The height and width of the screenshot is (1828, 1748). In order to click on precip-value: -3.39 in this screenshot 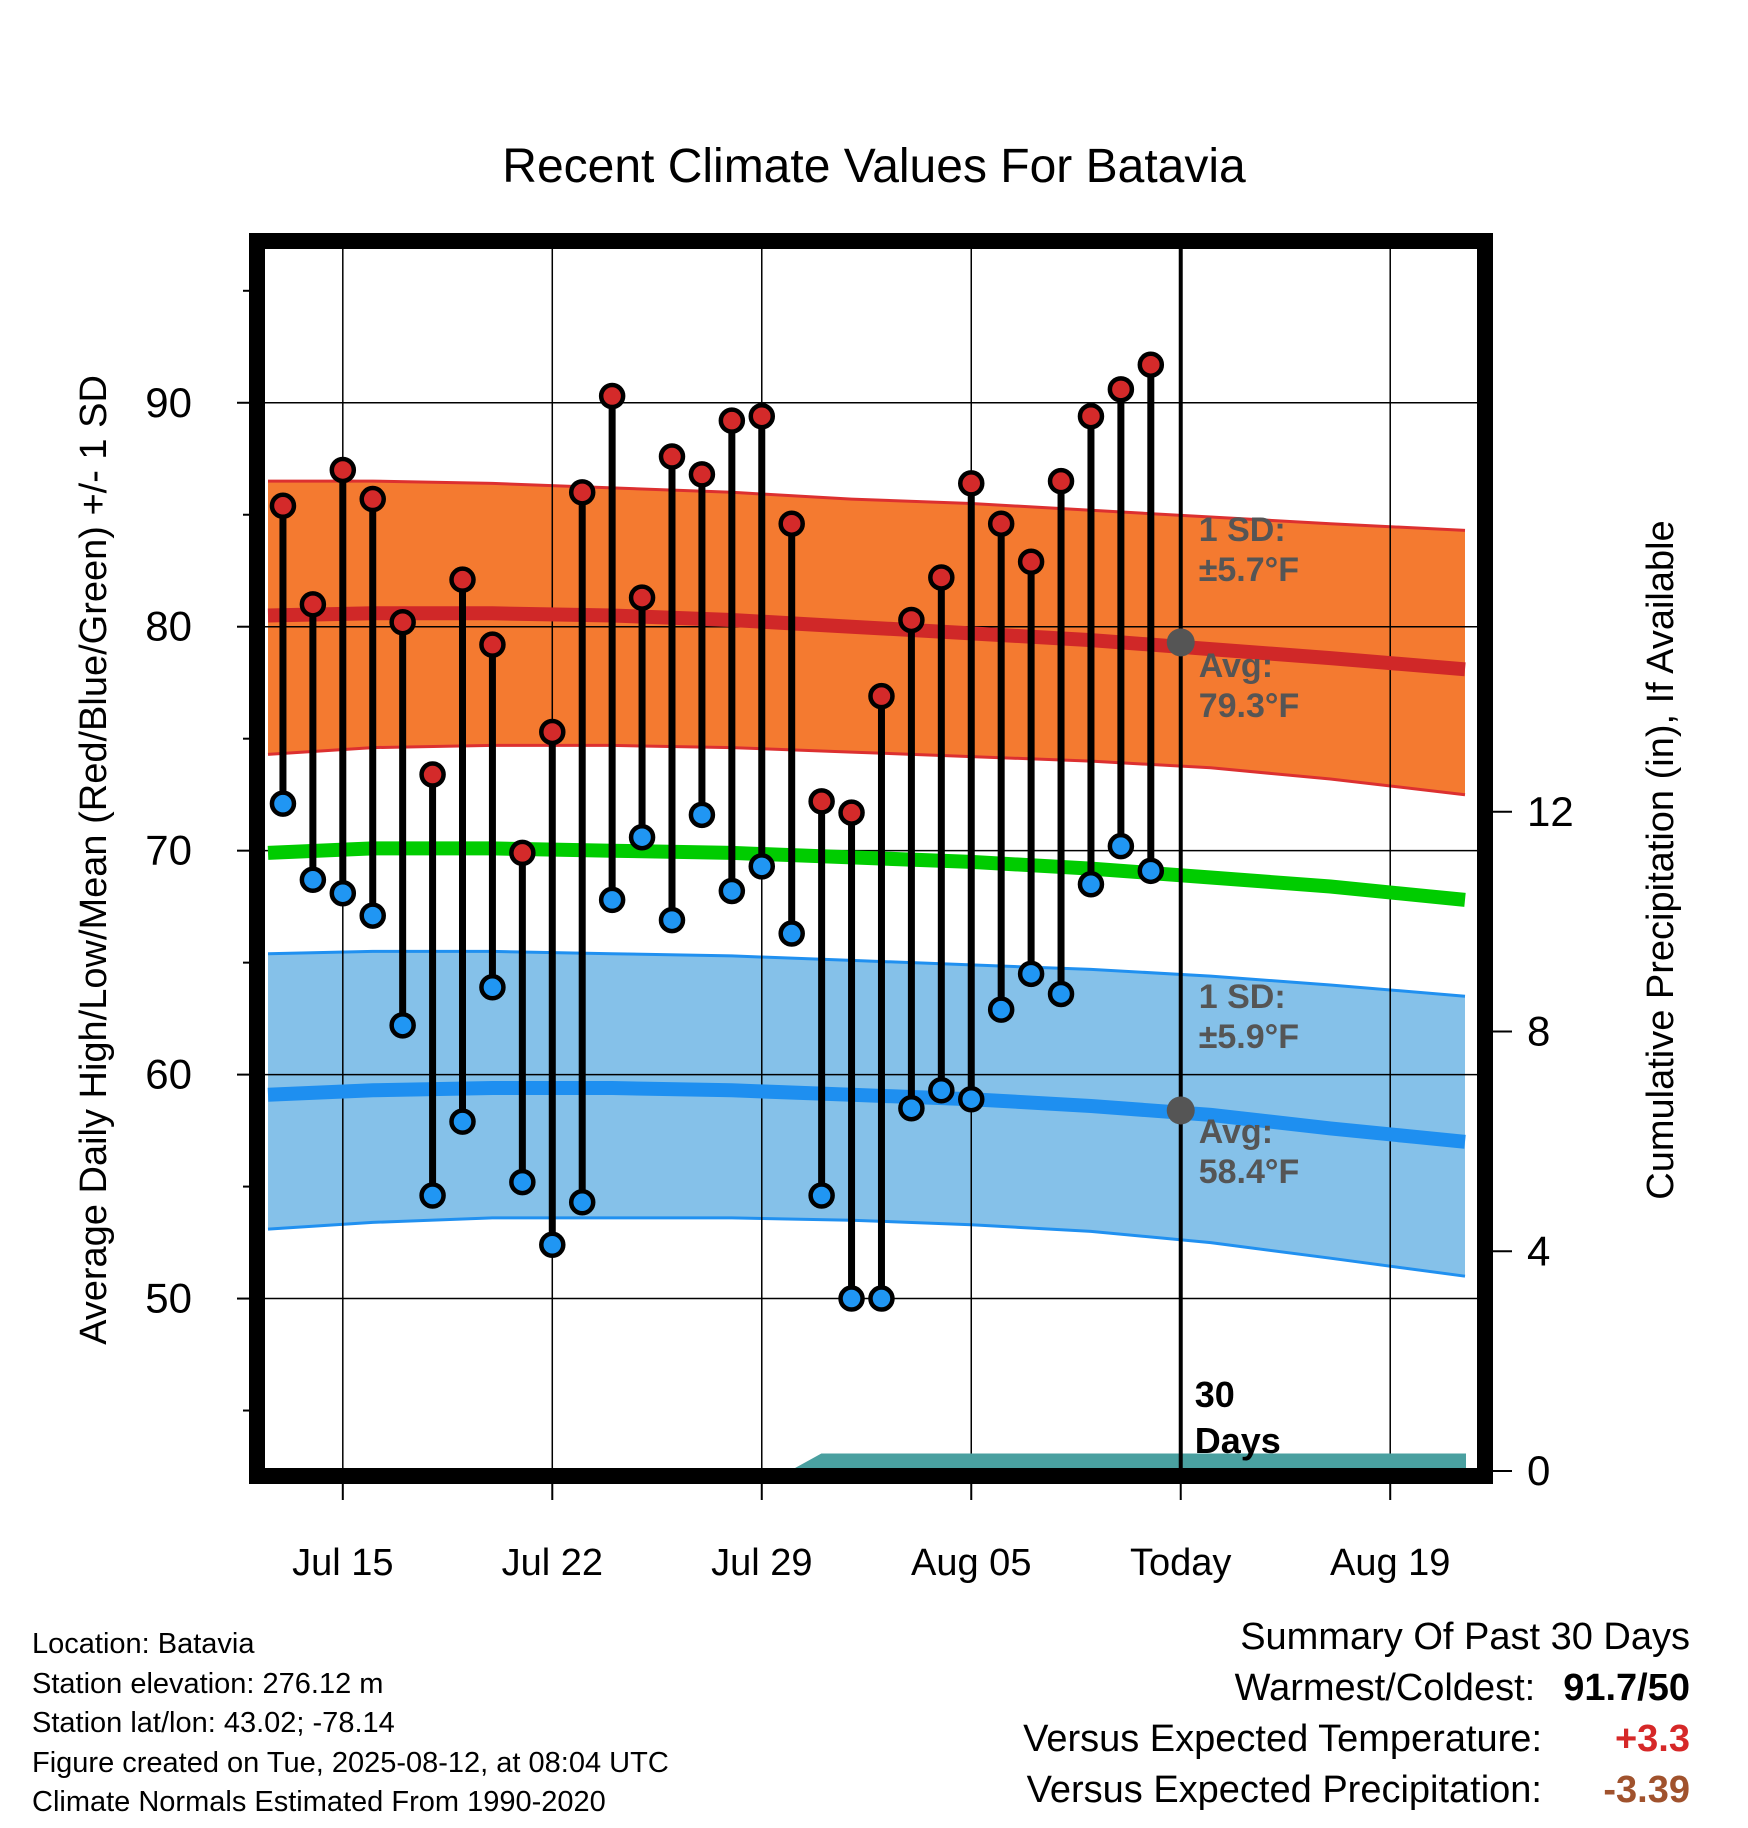, I will do `click(1646, 1790)`.